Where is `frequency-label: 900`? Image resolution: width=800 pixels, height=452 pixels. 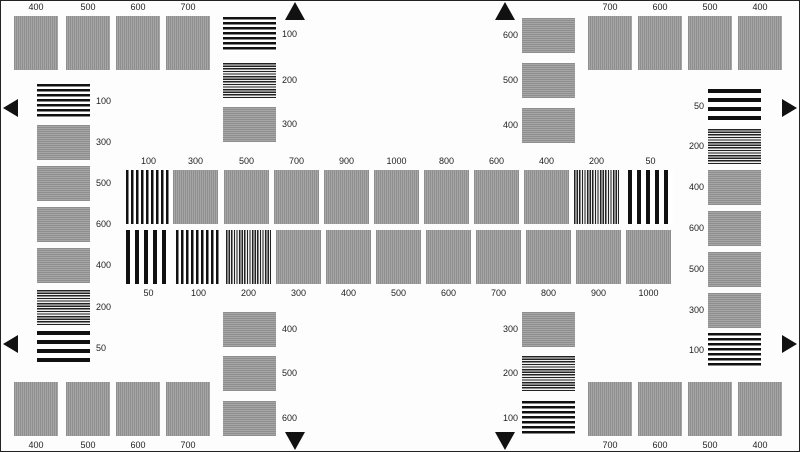
frequency-label: 900 is located at coordinates (346, 161).